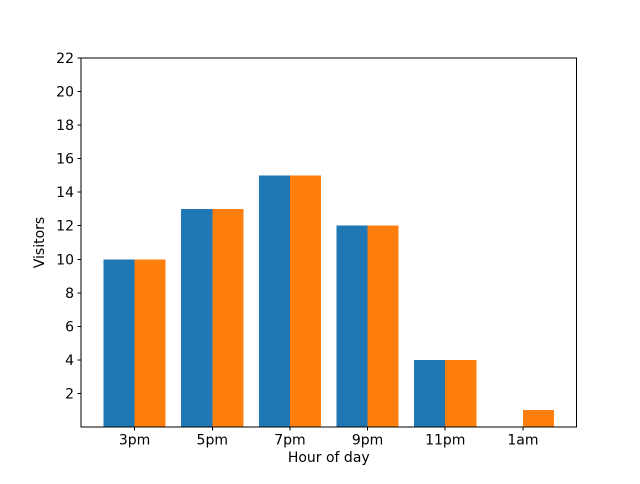 Image resolution: width=640 pixels, height=484 pixels. Describe the element at coordinates (65, 160) in the screenshot. I see `y-tick-label-16: 16` at that location.